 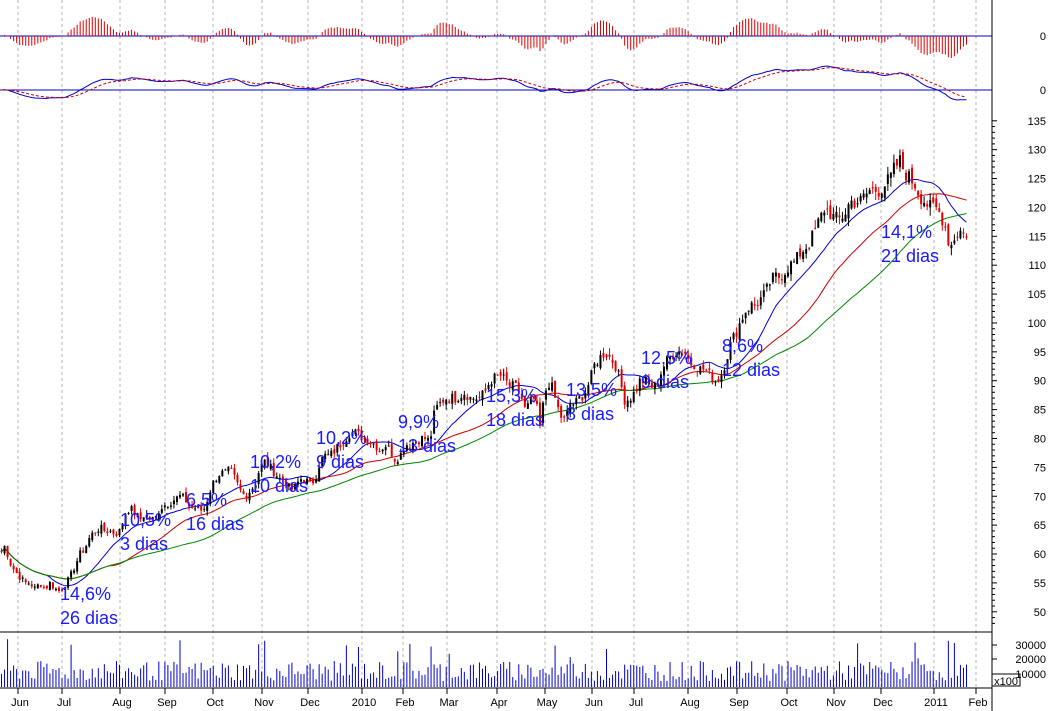 I want to click on price-tick-label: 85, so click(x=1040, y=411).